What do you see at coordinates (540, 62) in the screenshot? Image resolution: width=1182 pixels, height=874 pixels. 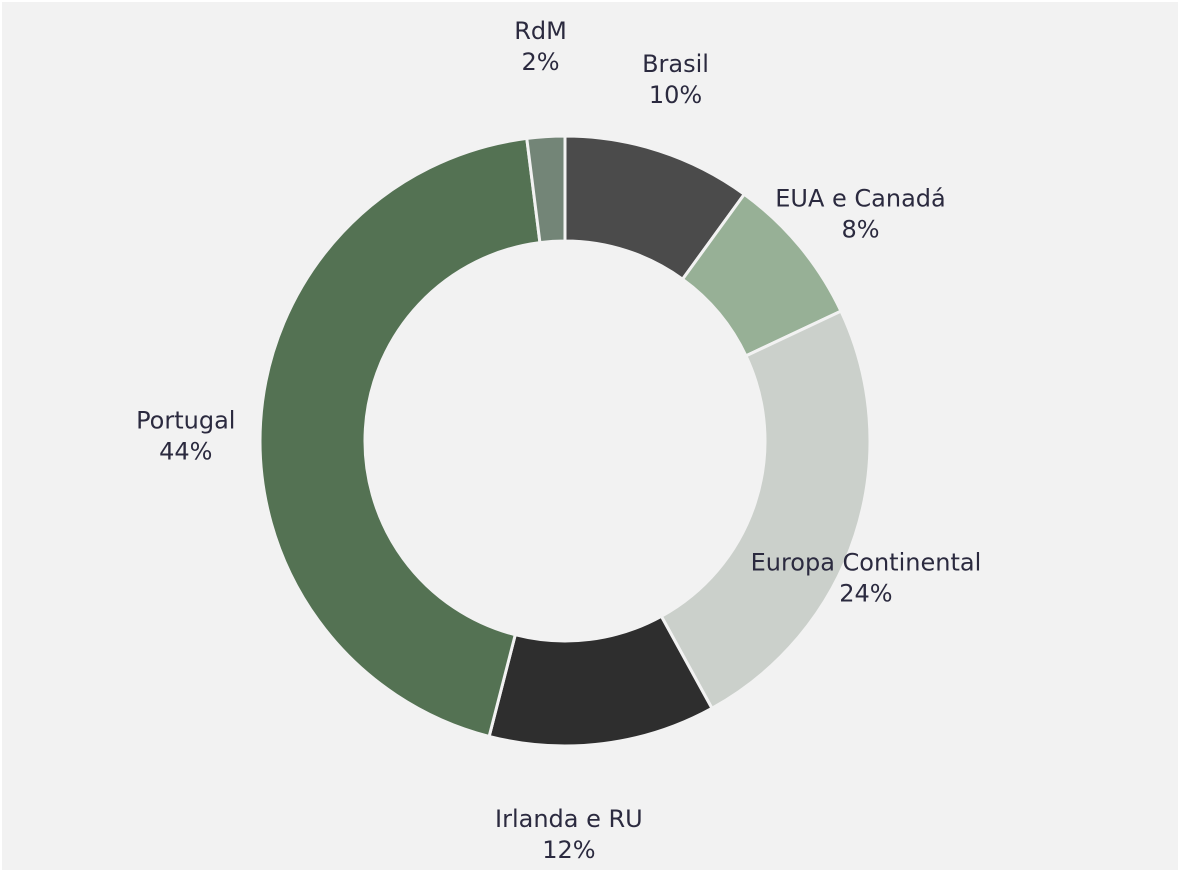 I see `slice-value: 2%` at bounding box center [540, 62].